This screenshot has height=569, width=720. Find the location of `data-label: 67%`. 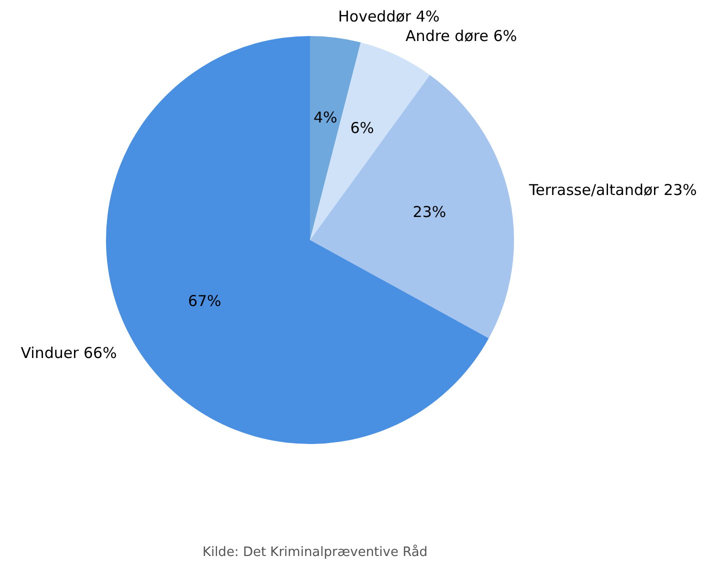

data-label: 67% is located at coordinates (205, 301).